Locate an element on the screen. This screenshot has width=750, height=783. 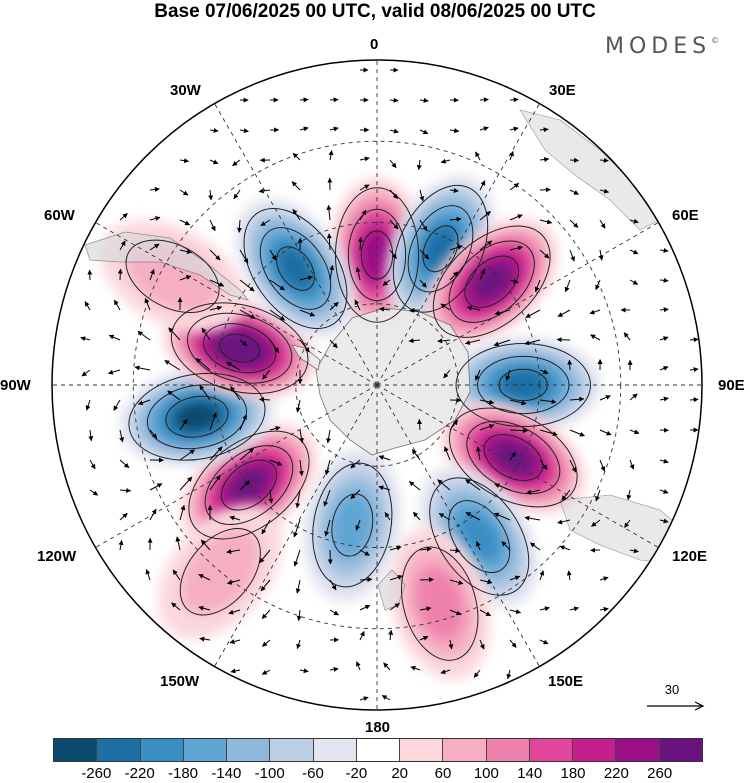
lon-label-30e: 30E is located at coordinates (562, 90).